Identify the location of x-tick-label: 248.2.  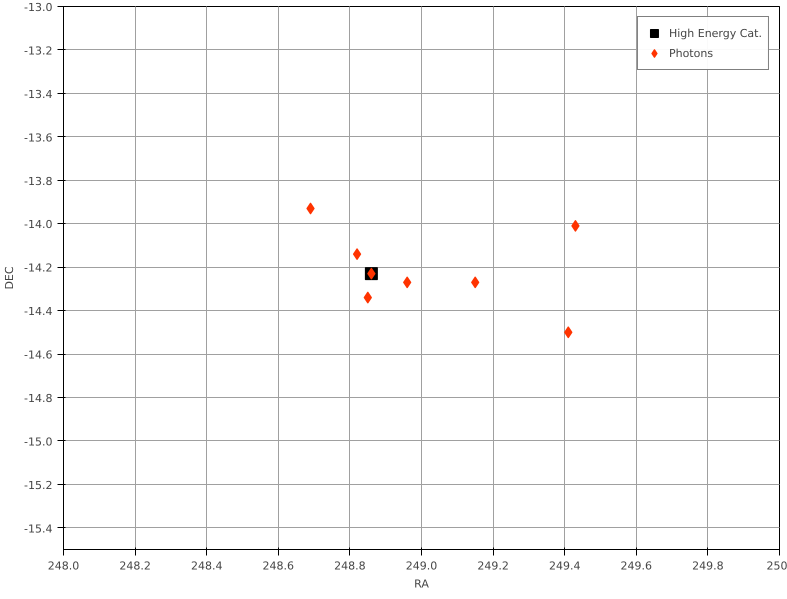
(135, 566).